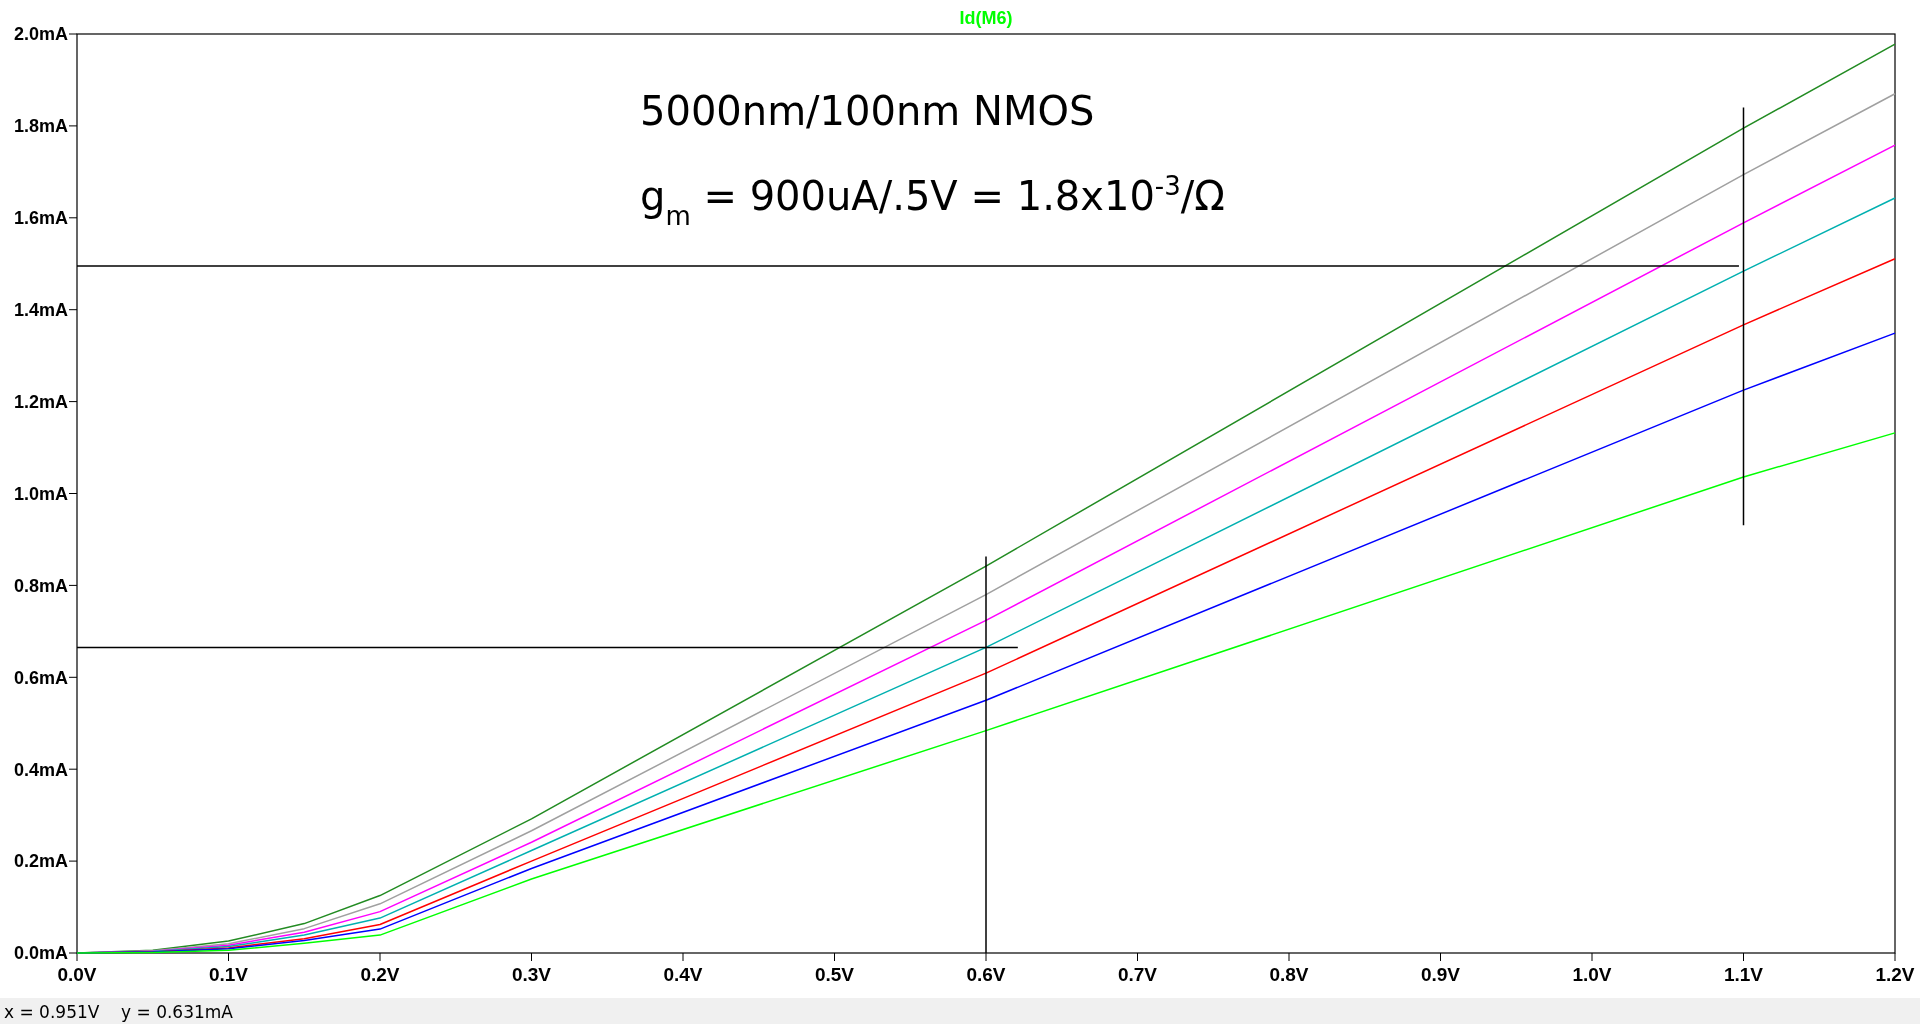  I want to click on x-tick-label: 0.1V, so click(228, 974).